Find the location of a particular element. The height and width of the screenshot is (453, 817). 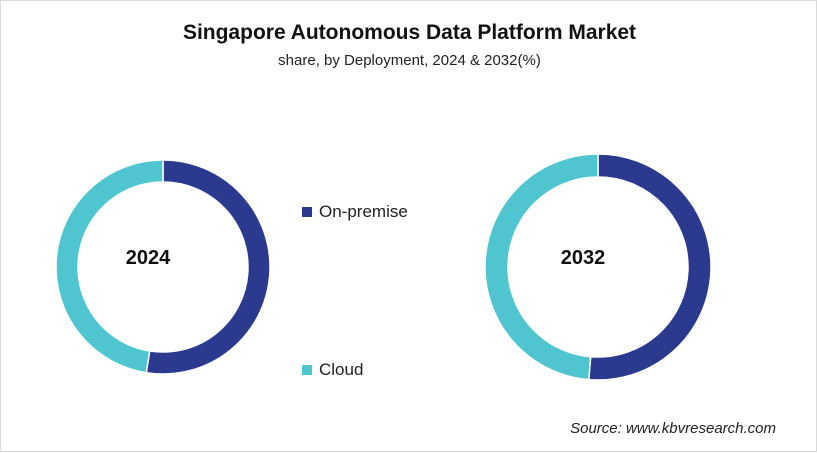

donut-center-label: 2032 is located at coordinates (583, 258).